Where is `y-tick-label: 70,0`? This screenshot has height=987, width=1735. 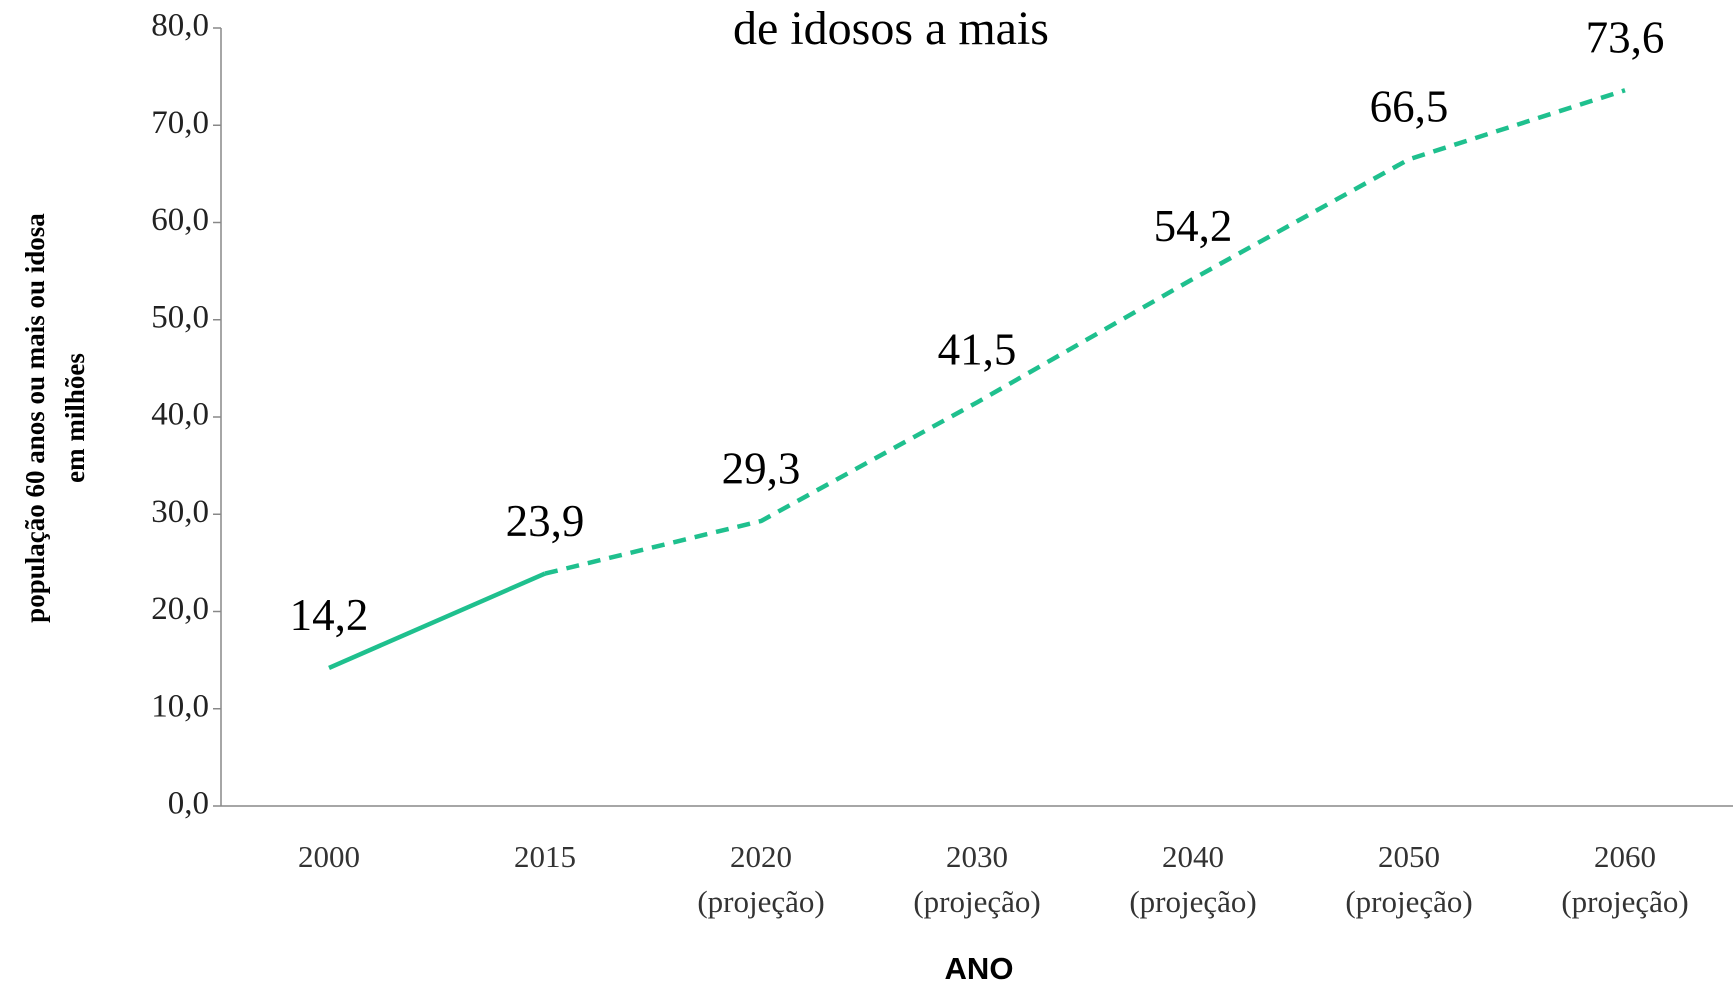 y-tick-label: 70,0 is located at coordinates (180, 123).